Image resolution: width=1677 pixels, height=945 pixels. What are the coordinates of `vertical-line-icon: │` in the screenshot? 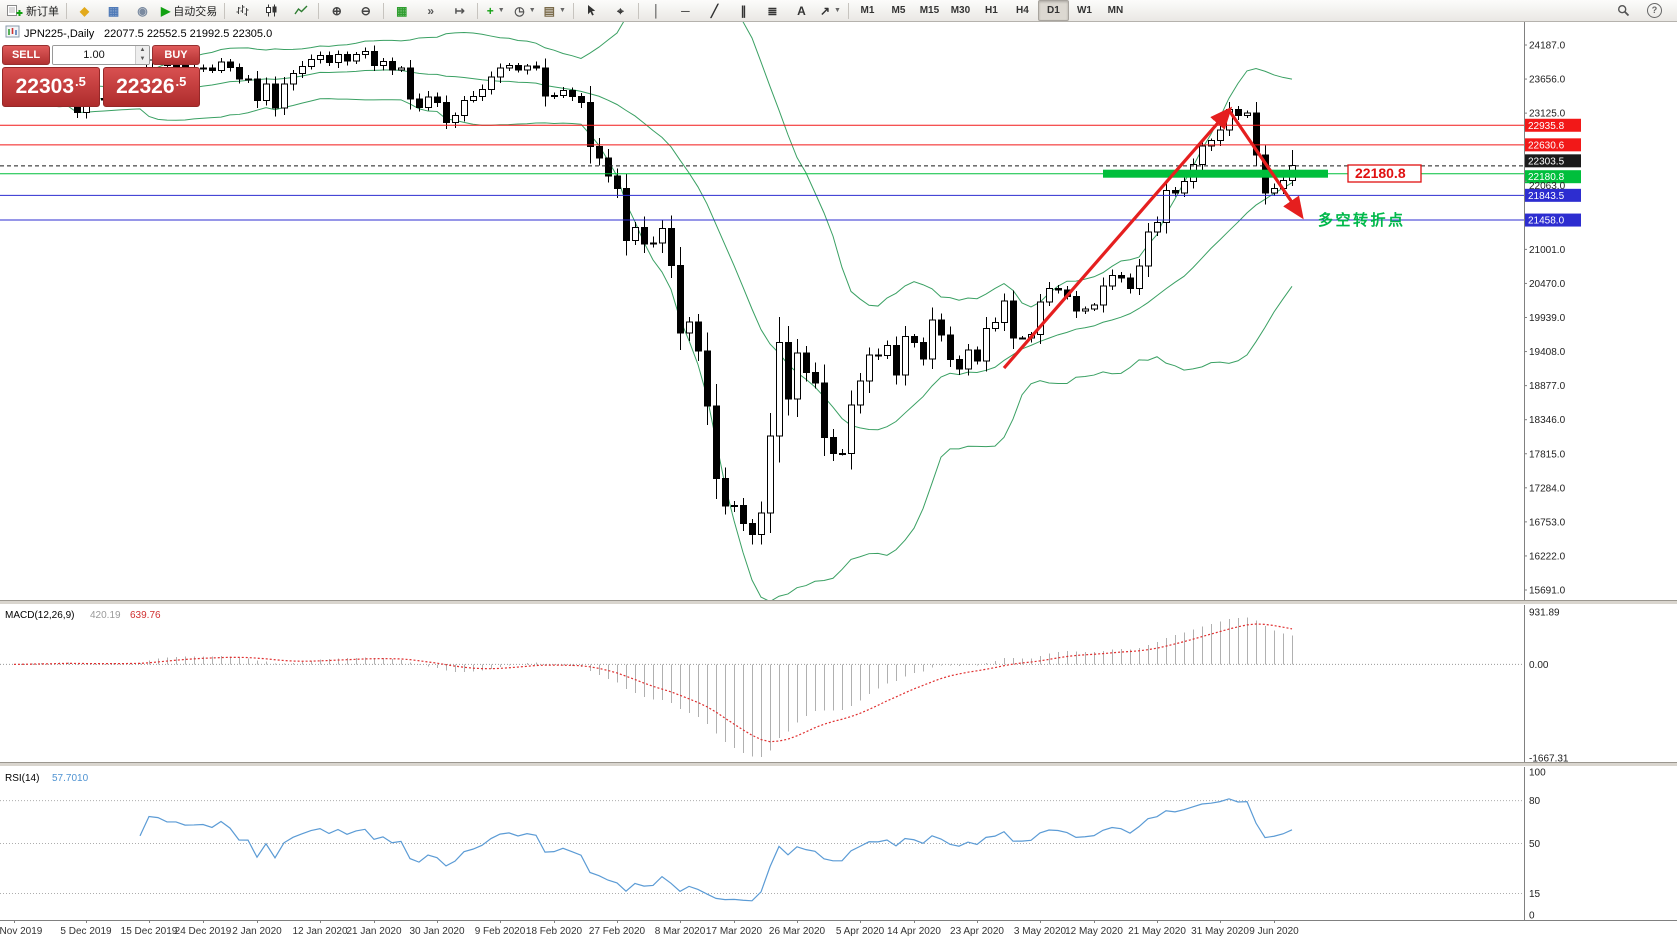 It's located at (656, 10).